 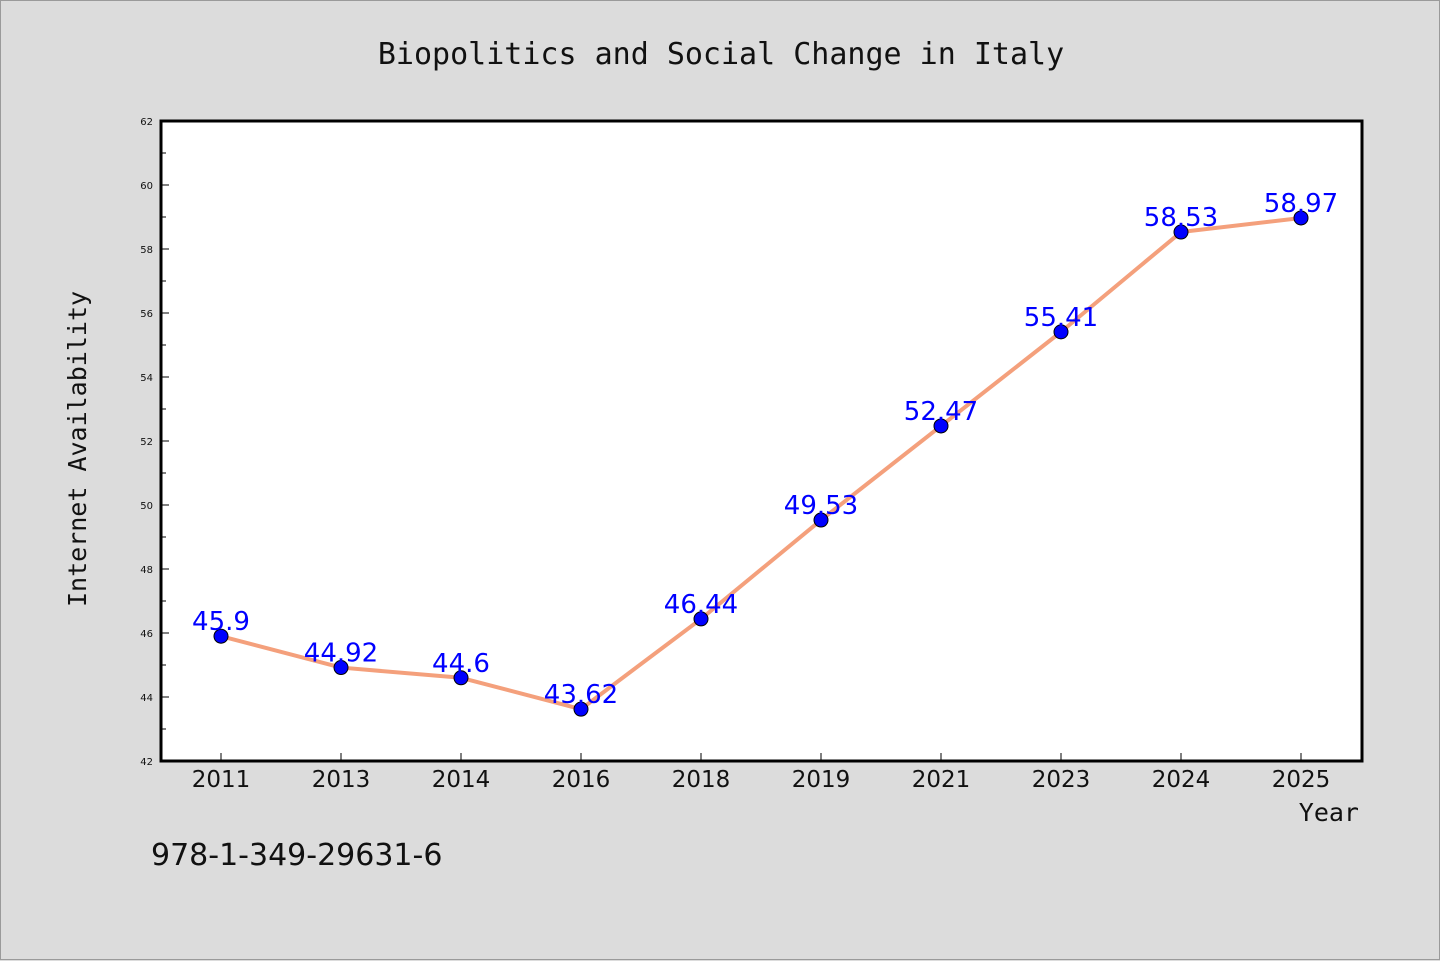 I want to click on x-axis: 2011 2013 2014 2016 2018 2019 2021 2023 2024 2025, so click(x=761, y=773).